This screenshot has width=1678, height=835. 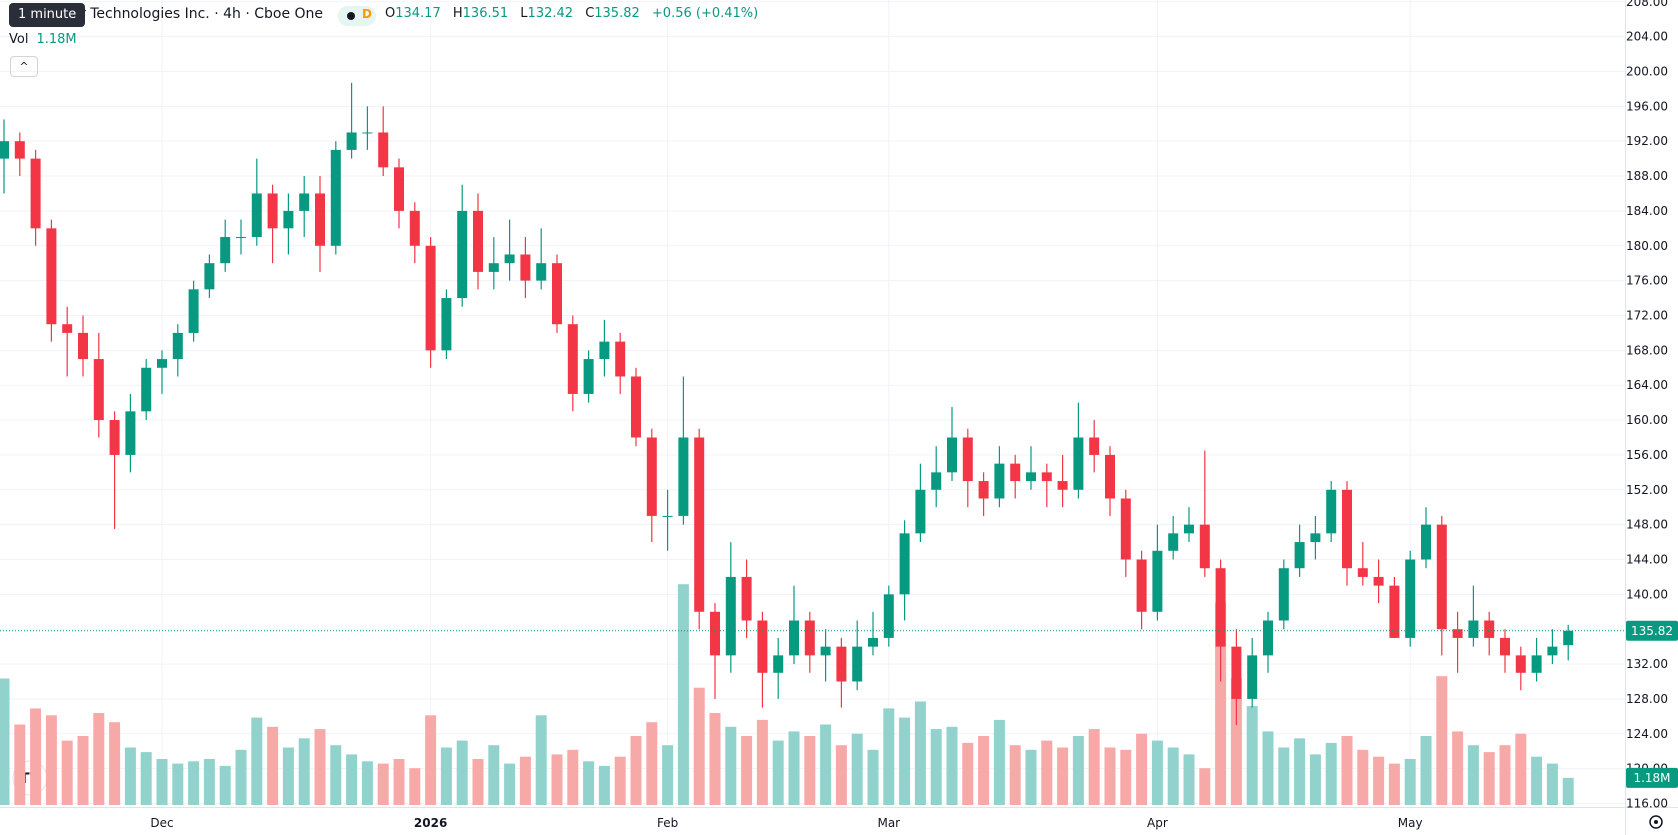 What do you see at coordinates (1652, 630) in the screenshot?
I see `last-price-box` at bounding box center [1652, 630].